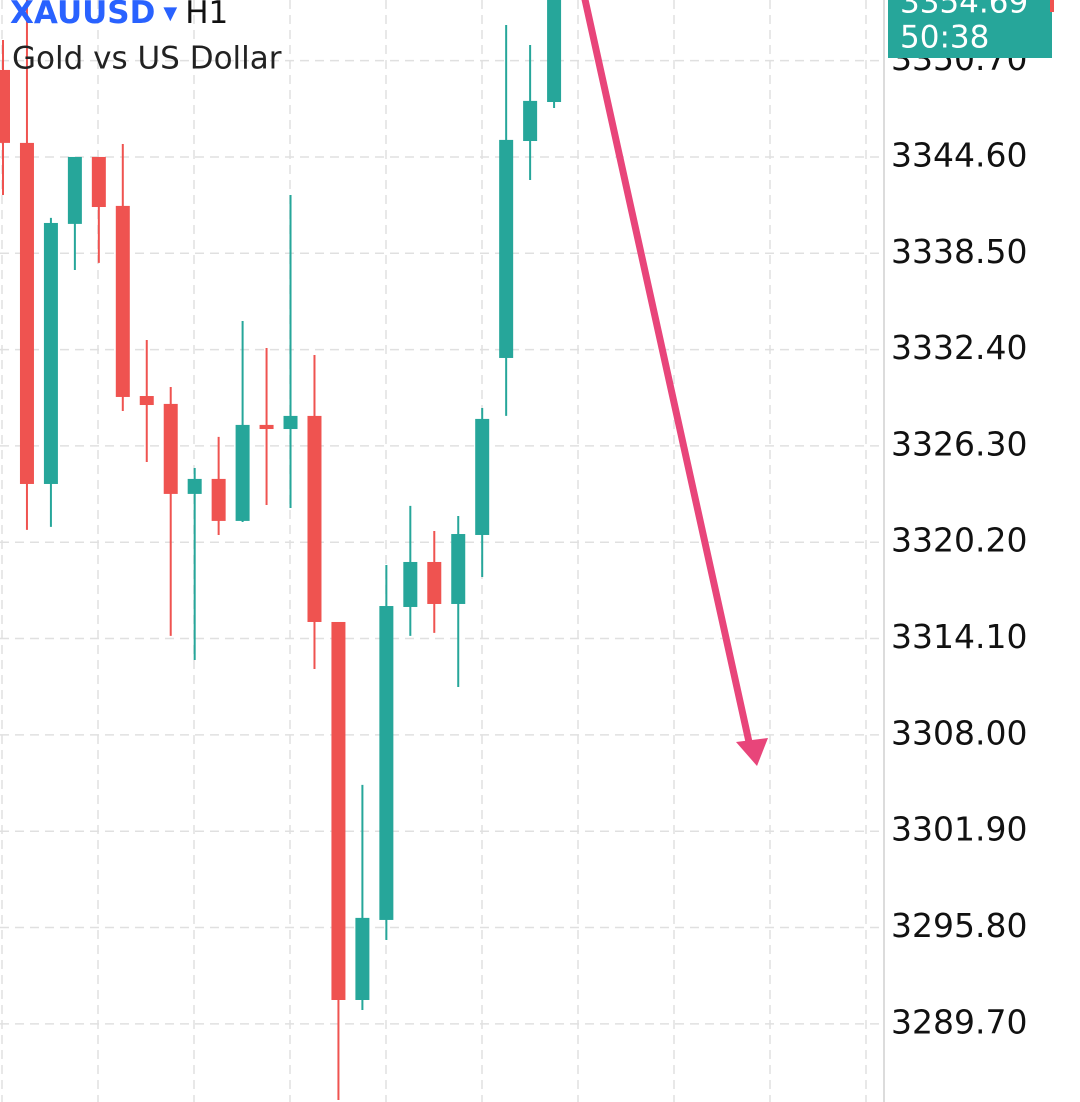 This screenshot has height=1102, width=1080. I want to click on arrow-line, so click(667, 373).